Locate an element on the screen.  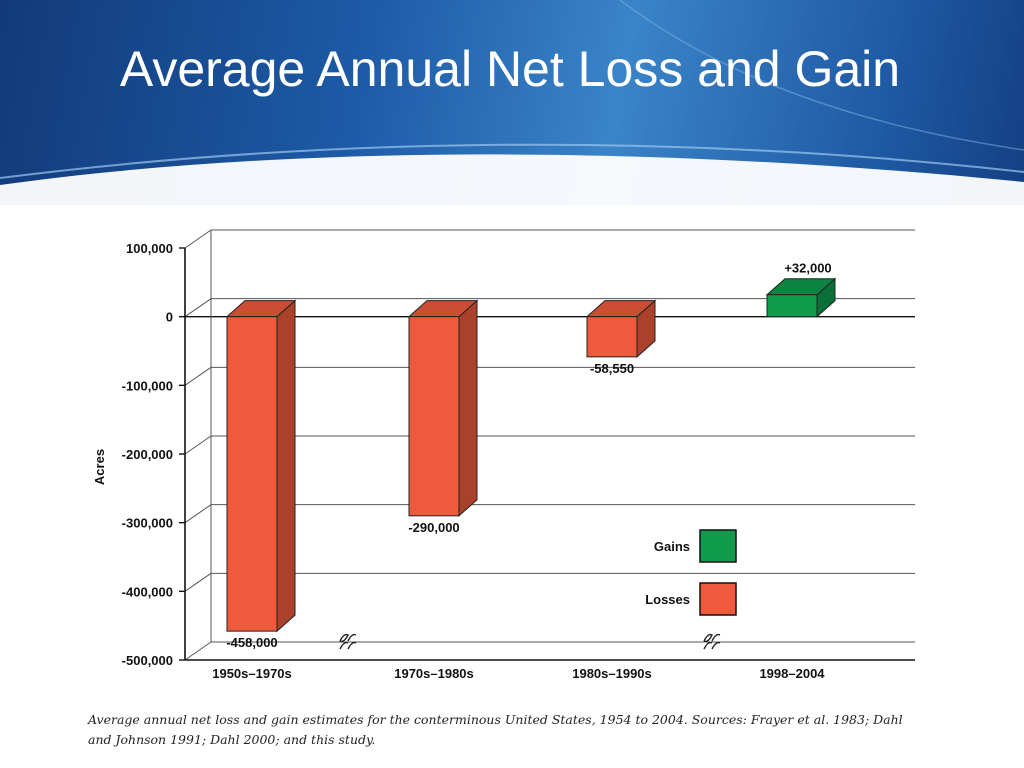
y-tick-label: -100,000 is located at coordinates (147, 385).